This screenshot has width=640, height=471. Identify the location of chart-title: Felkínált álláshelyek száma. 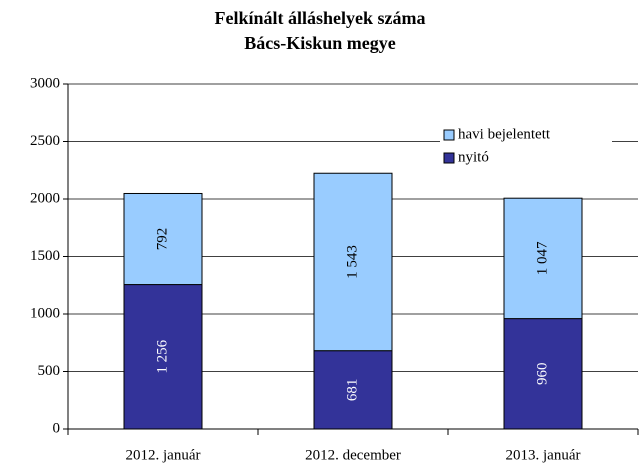
(320, 18).